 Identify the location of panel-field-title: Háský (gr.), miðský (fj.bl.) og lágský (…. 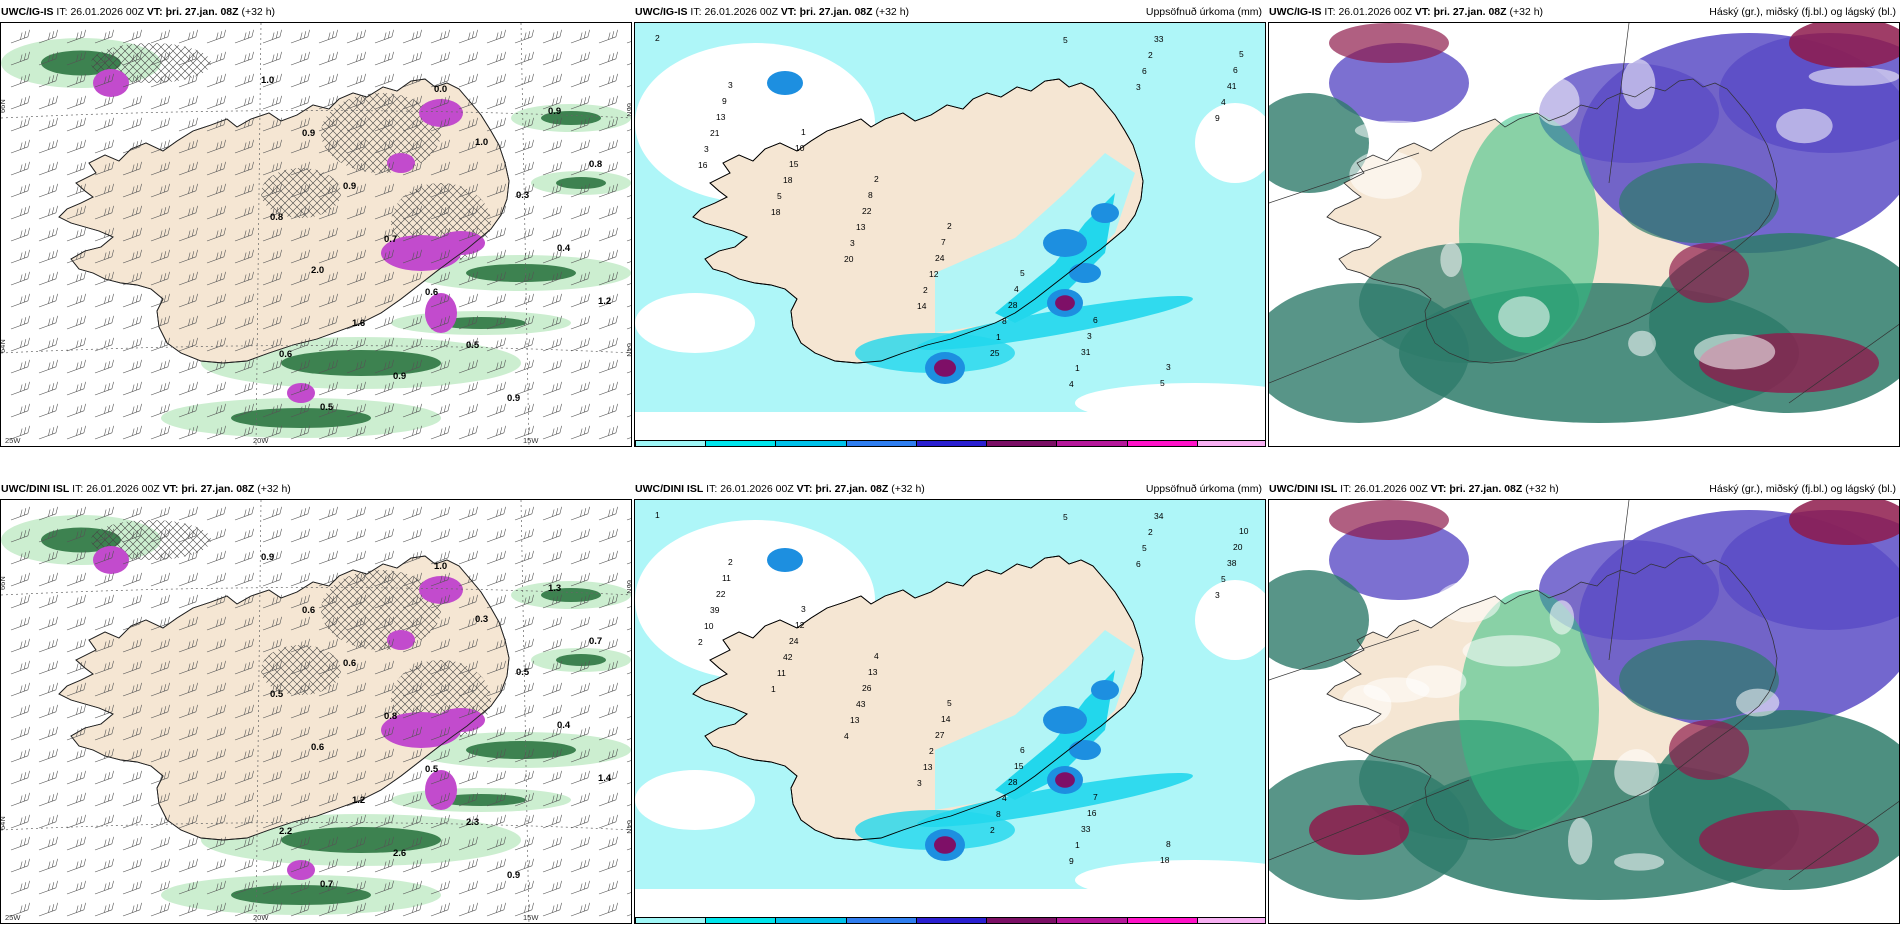
(1802, 12).